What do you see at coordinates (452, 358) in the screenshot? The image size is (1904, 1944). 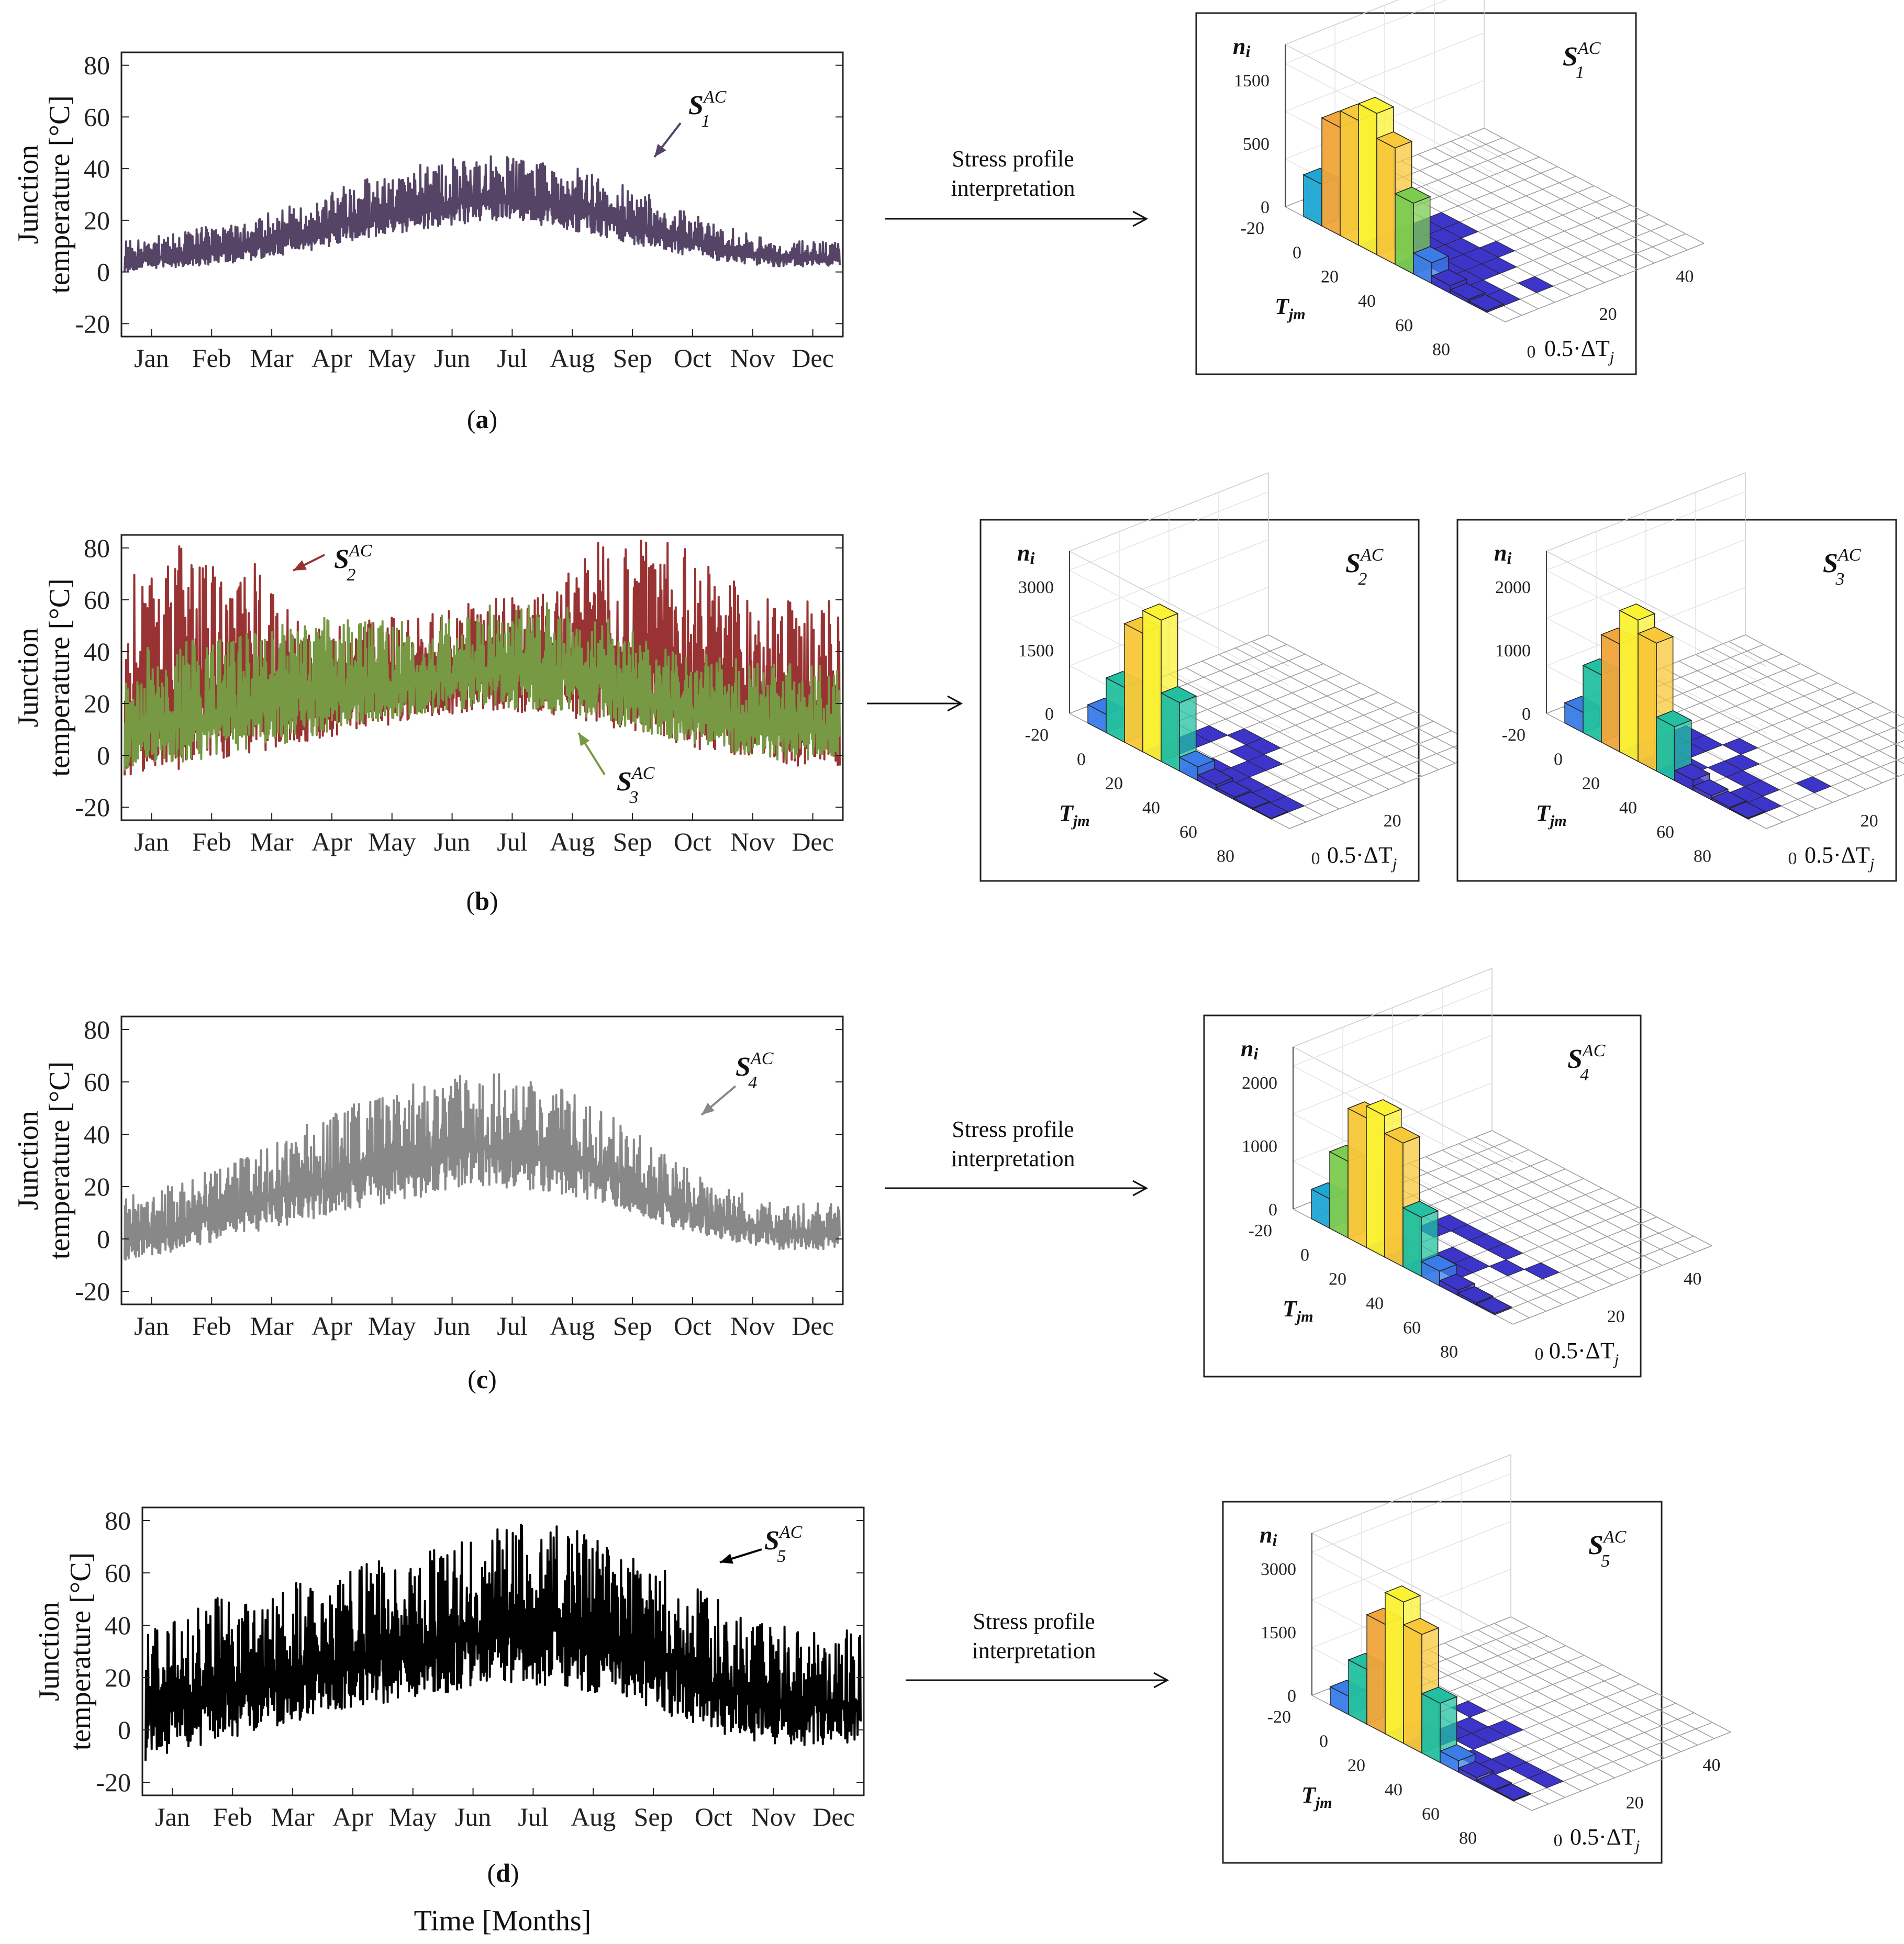 I see `x-tick-label: Jun` at bounding box center [452, 358].